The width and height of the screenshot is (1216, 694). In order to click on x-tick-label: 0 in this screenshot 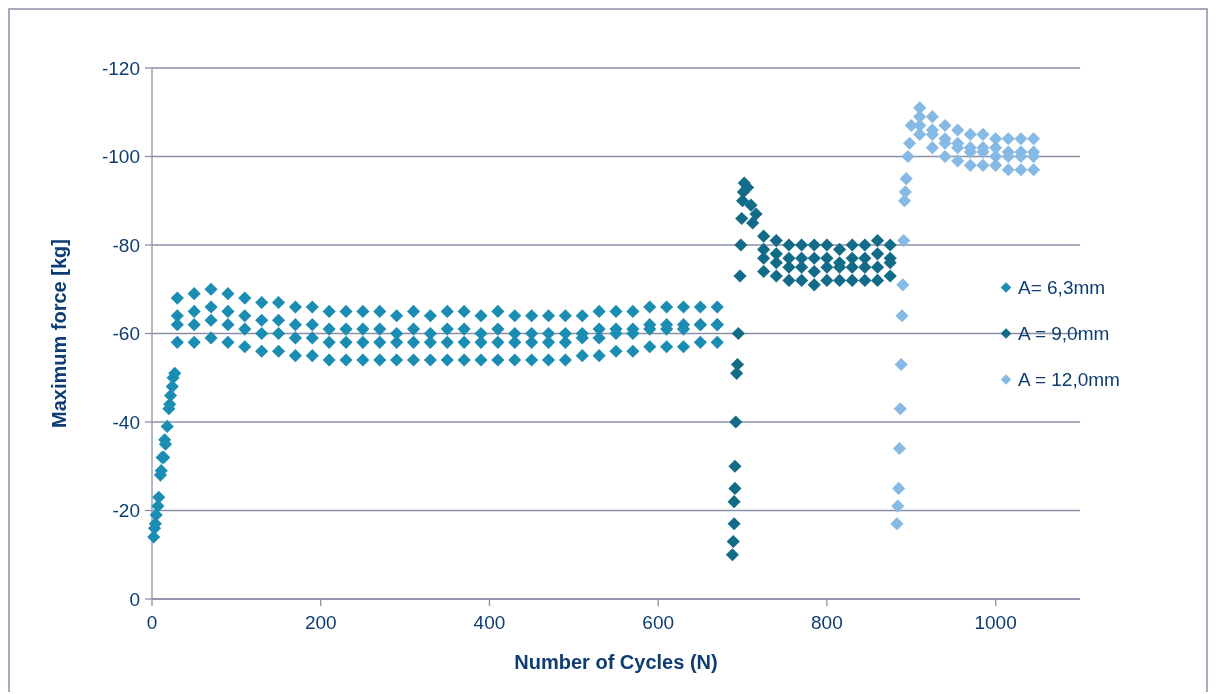, I will do `click(152, 622)`.